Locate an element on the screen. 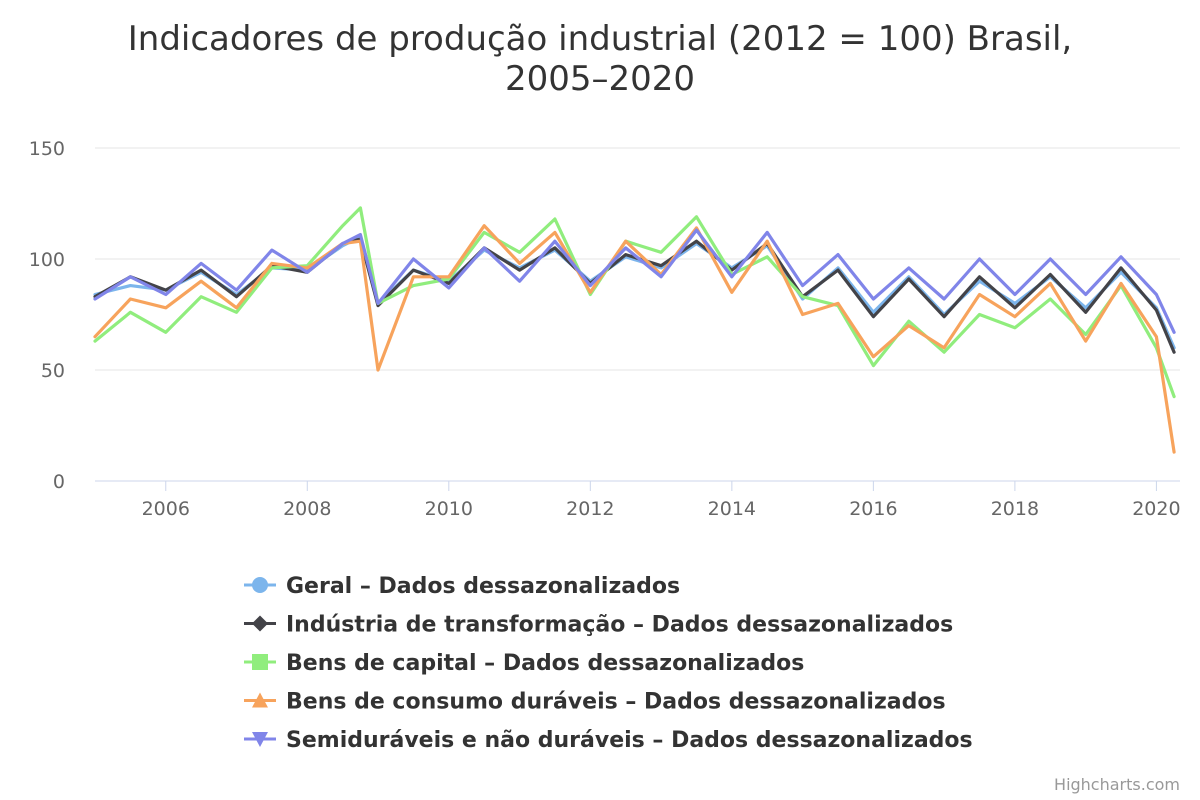 The width and height of the screenshot is (1200, 800). legend-item-geral: Geral – Dados dessazonalizados is located at coordinates (462, 586).